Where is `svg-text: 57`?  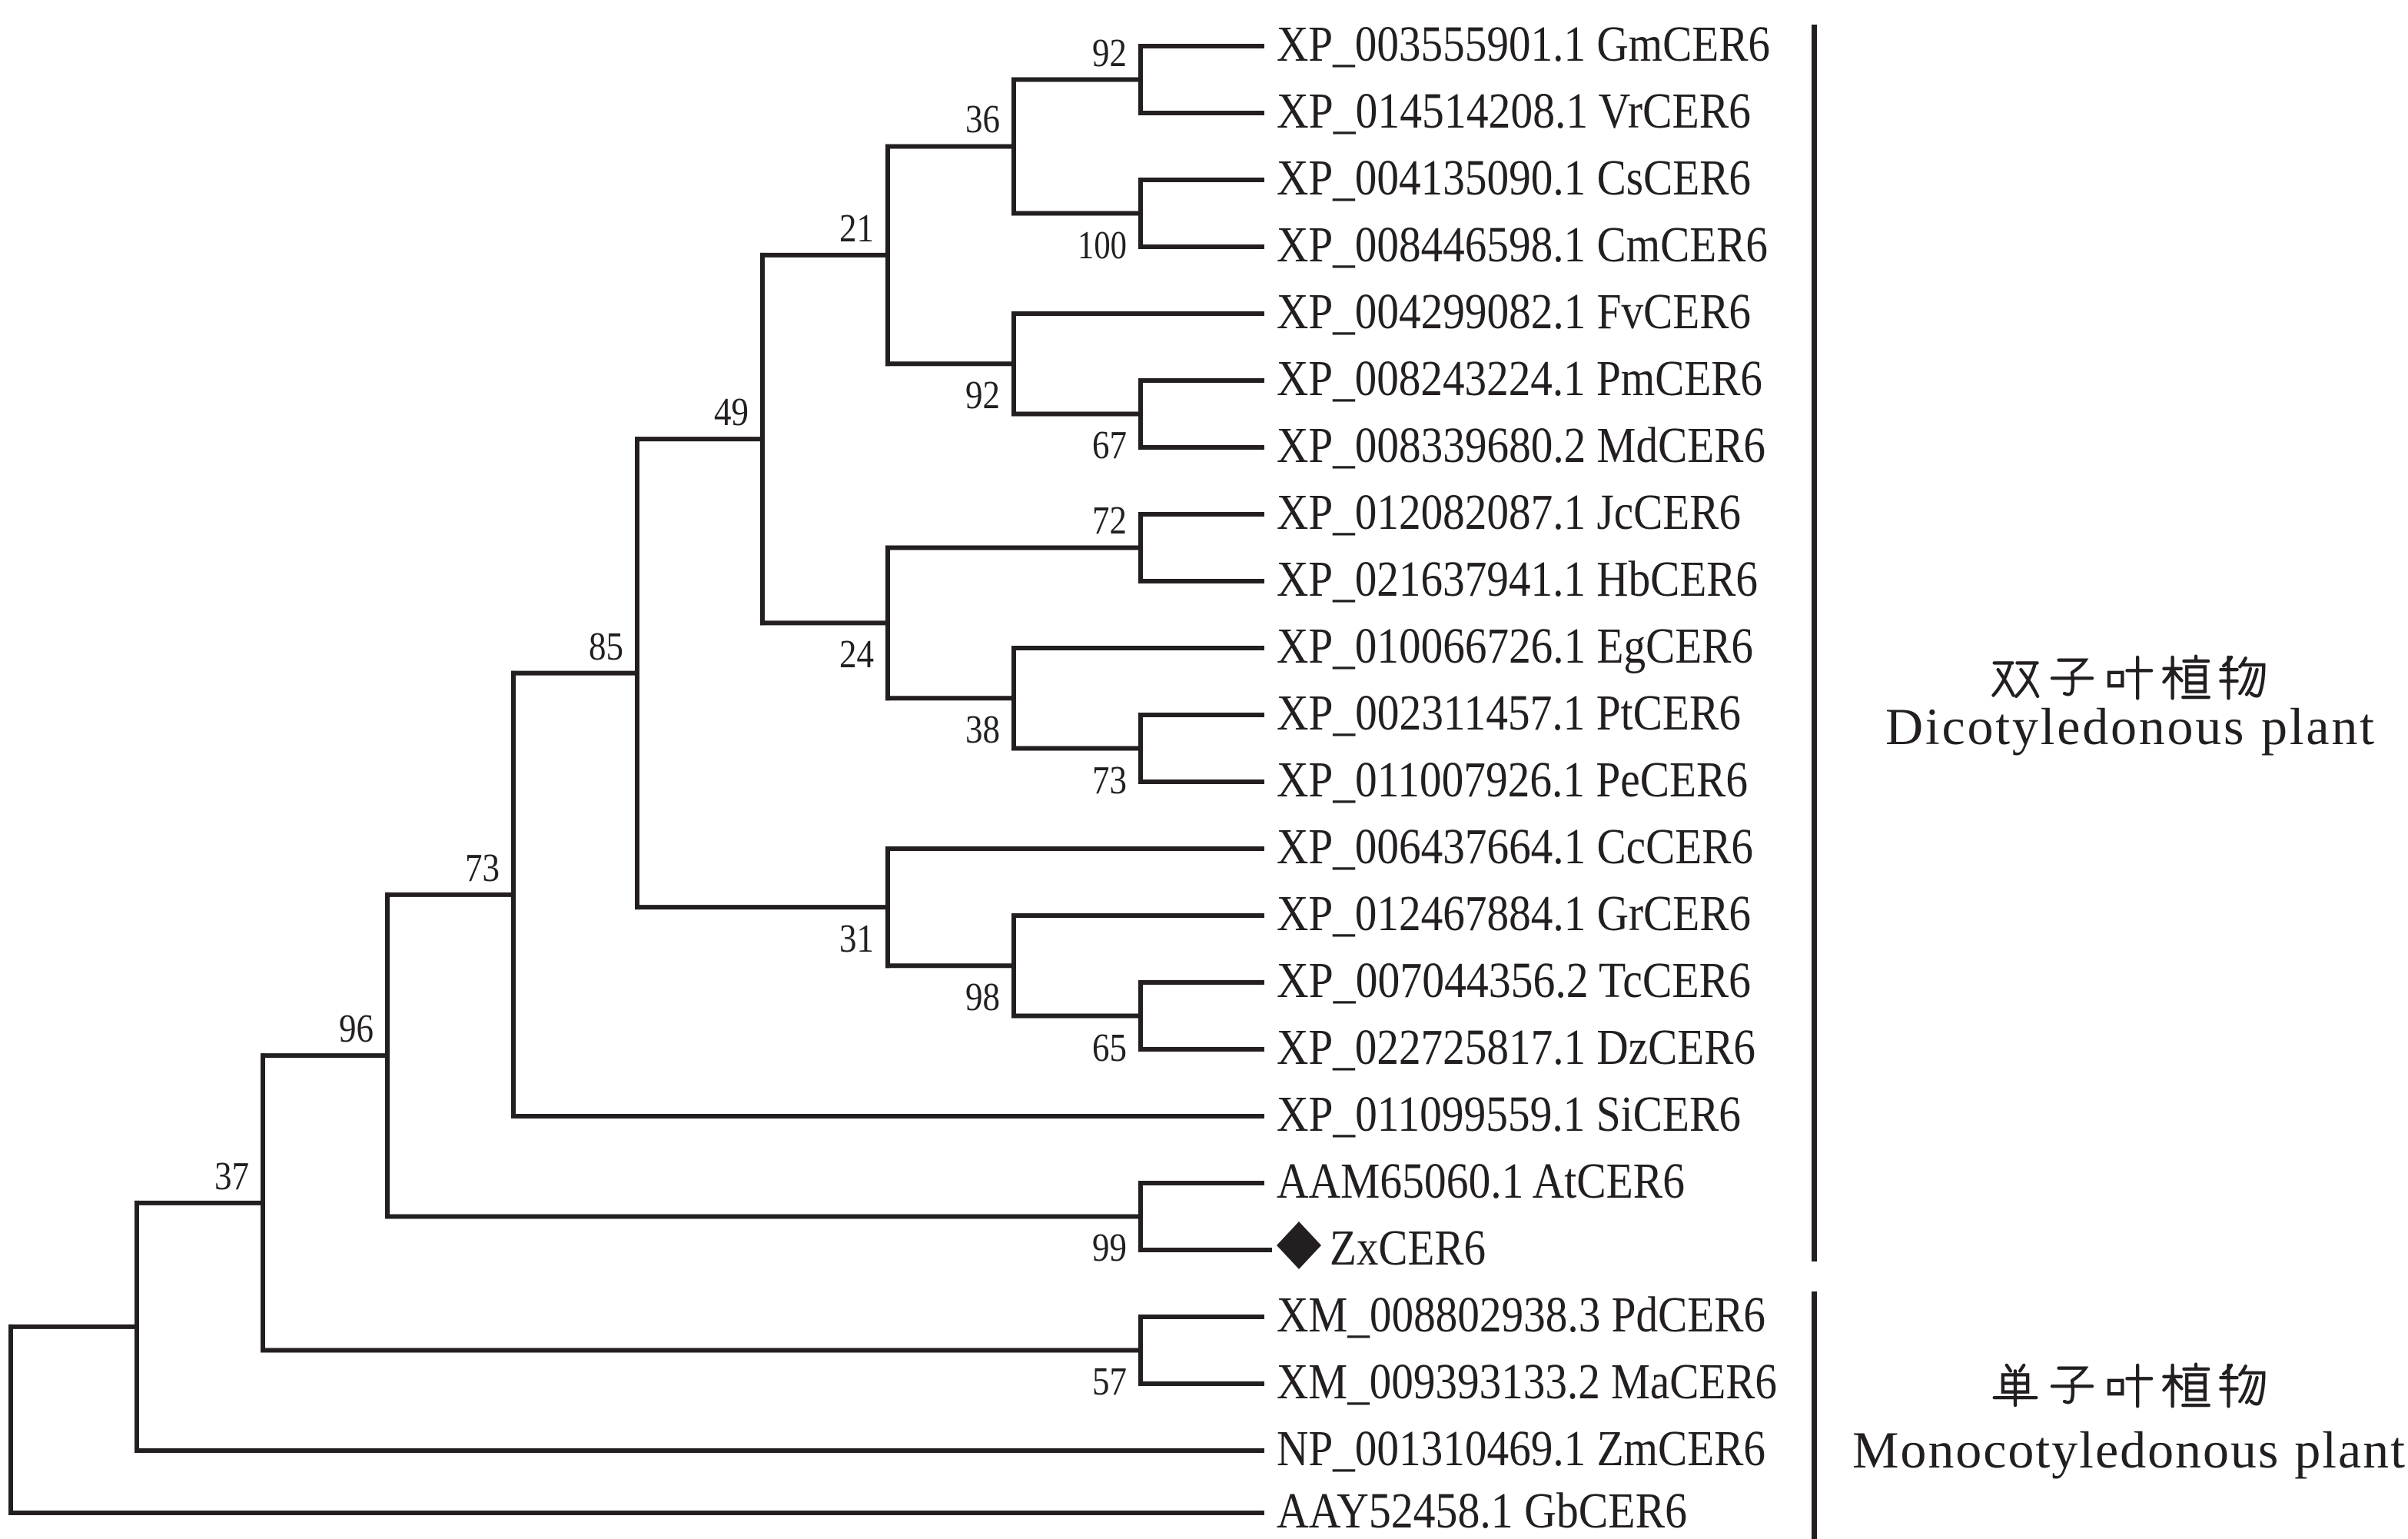
svg-text: 57 is located at coordinates (1109, 1382).